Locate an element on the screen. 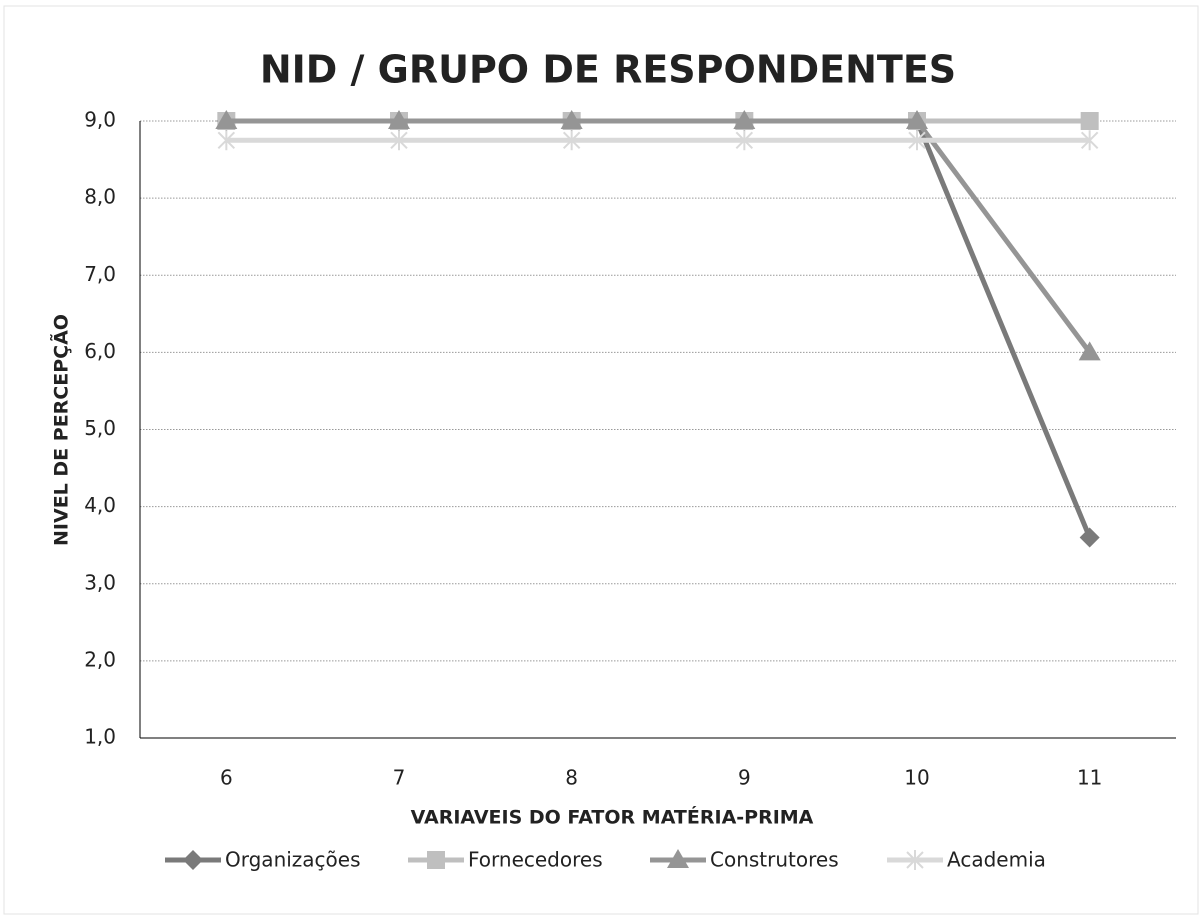 The height and width of the screenshot is (918, 1203). x-tick-label: 9 is located at coordinates (744, 778).